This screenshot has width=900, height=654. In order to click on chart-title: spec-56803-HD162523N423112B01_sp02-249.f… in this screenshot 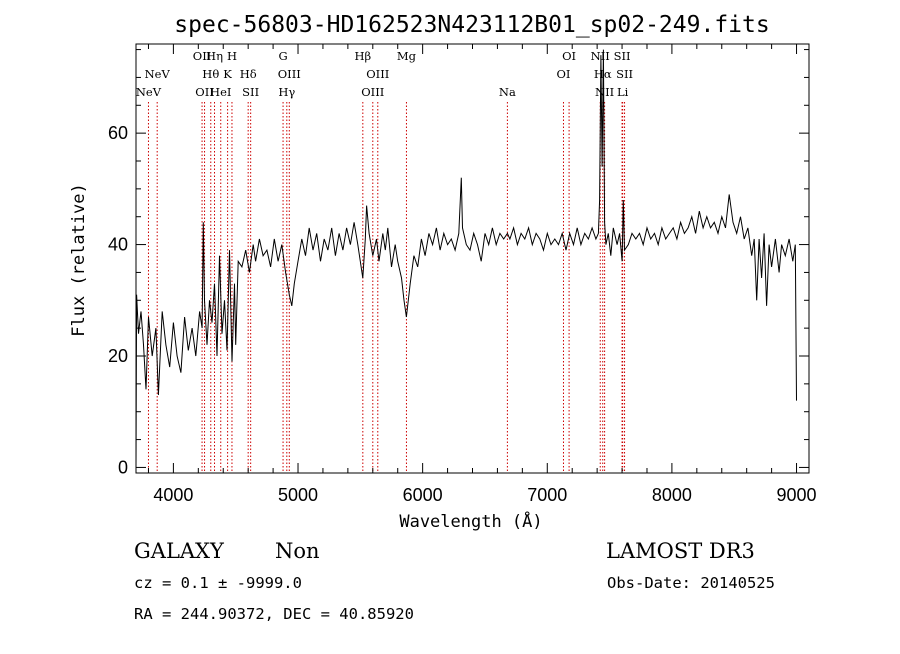, I will do `click(471, 25)`.